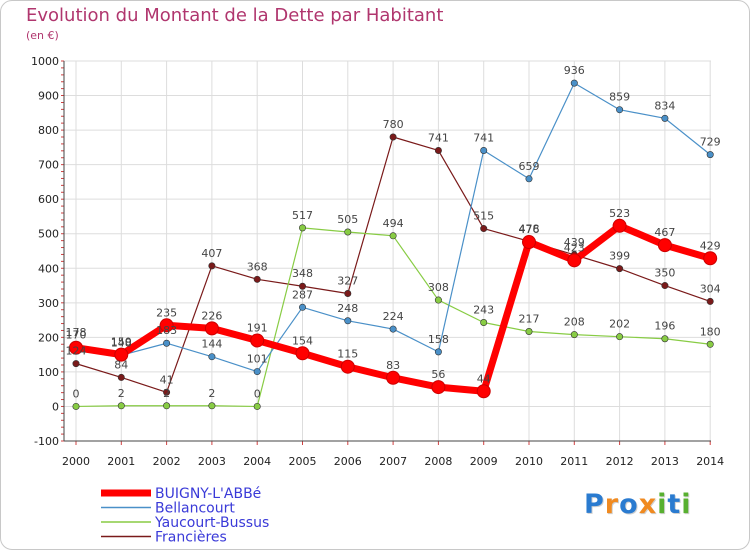 This screenshot has height=550, width=750. What do you see at coordinates (347, 219) in the screenshot?
I see `data-label: 505` at bounding box center [347, 219].